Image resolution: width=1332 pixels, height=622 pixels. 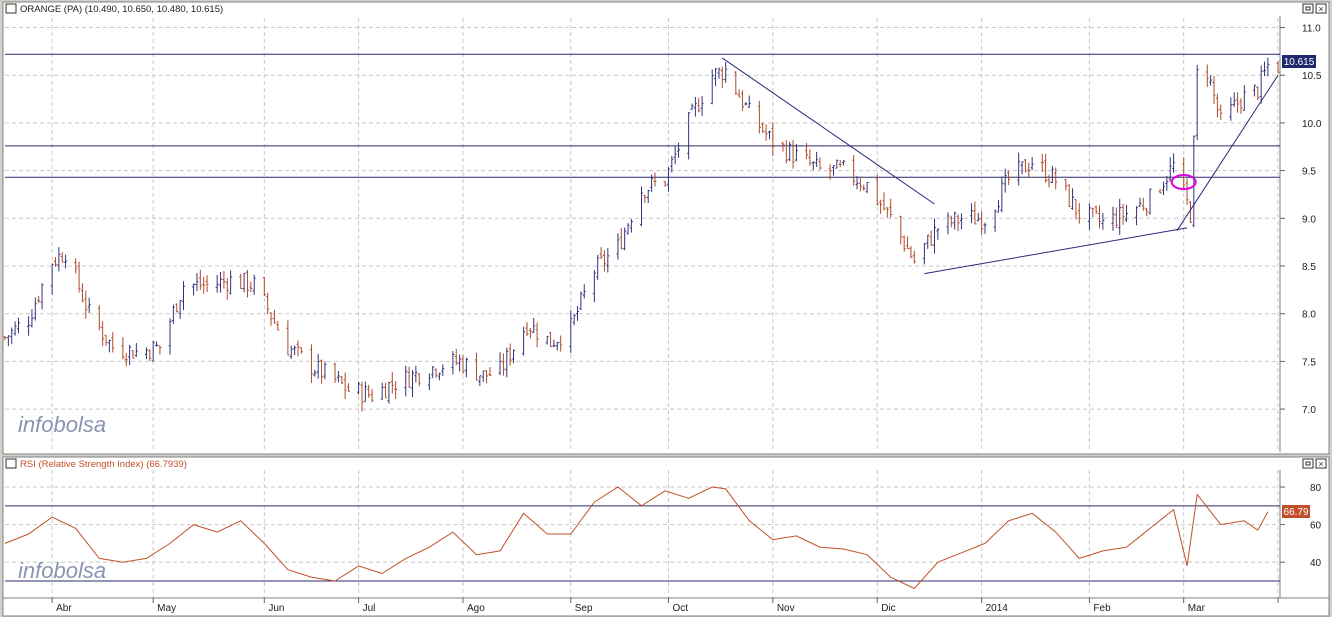 What do you see at coordinates (276, 608) in the screenshot?
I see `x-axis-tick-label: Jun` at bounding box center [276, 608].